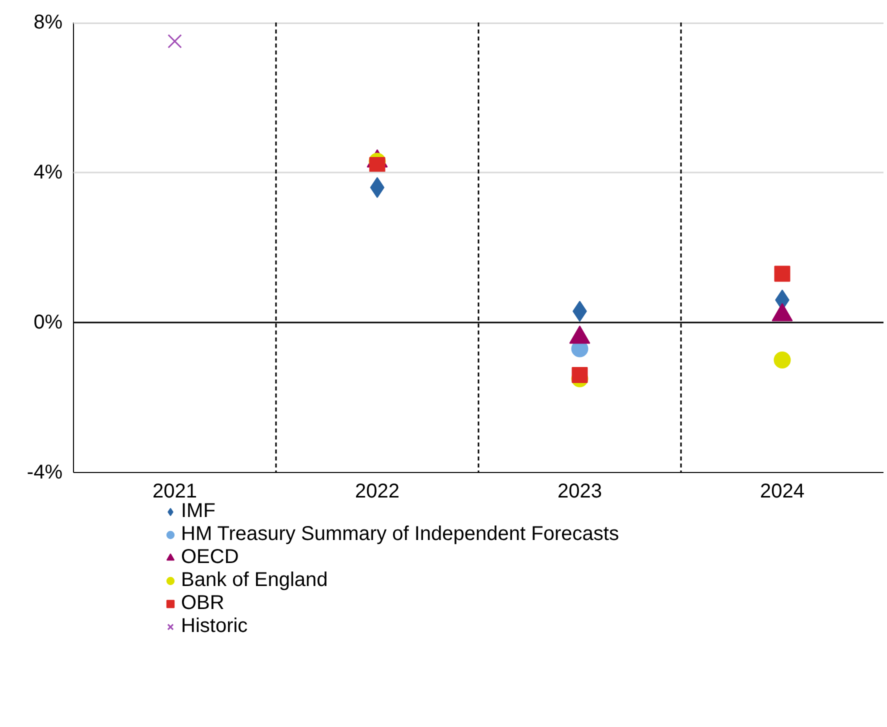 Image resolution: width=887 pixels, height=727 pixels. Describe the element at coordinates (202, 603) in the screenshot. I see `legend-label: OBR` at that location.